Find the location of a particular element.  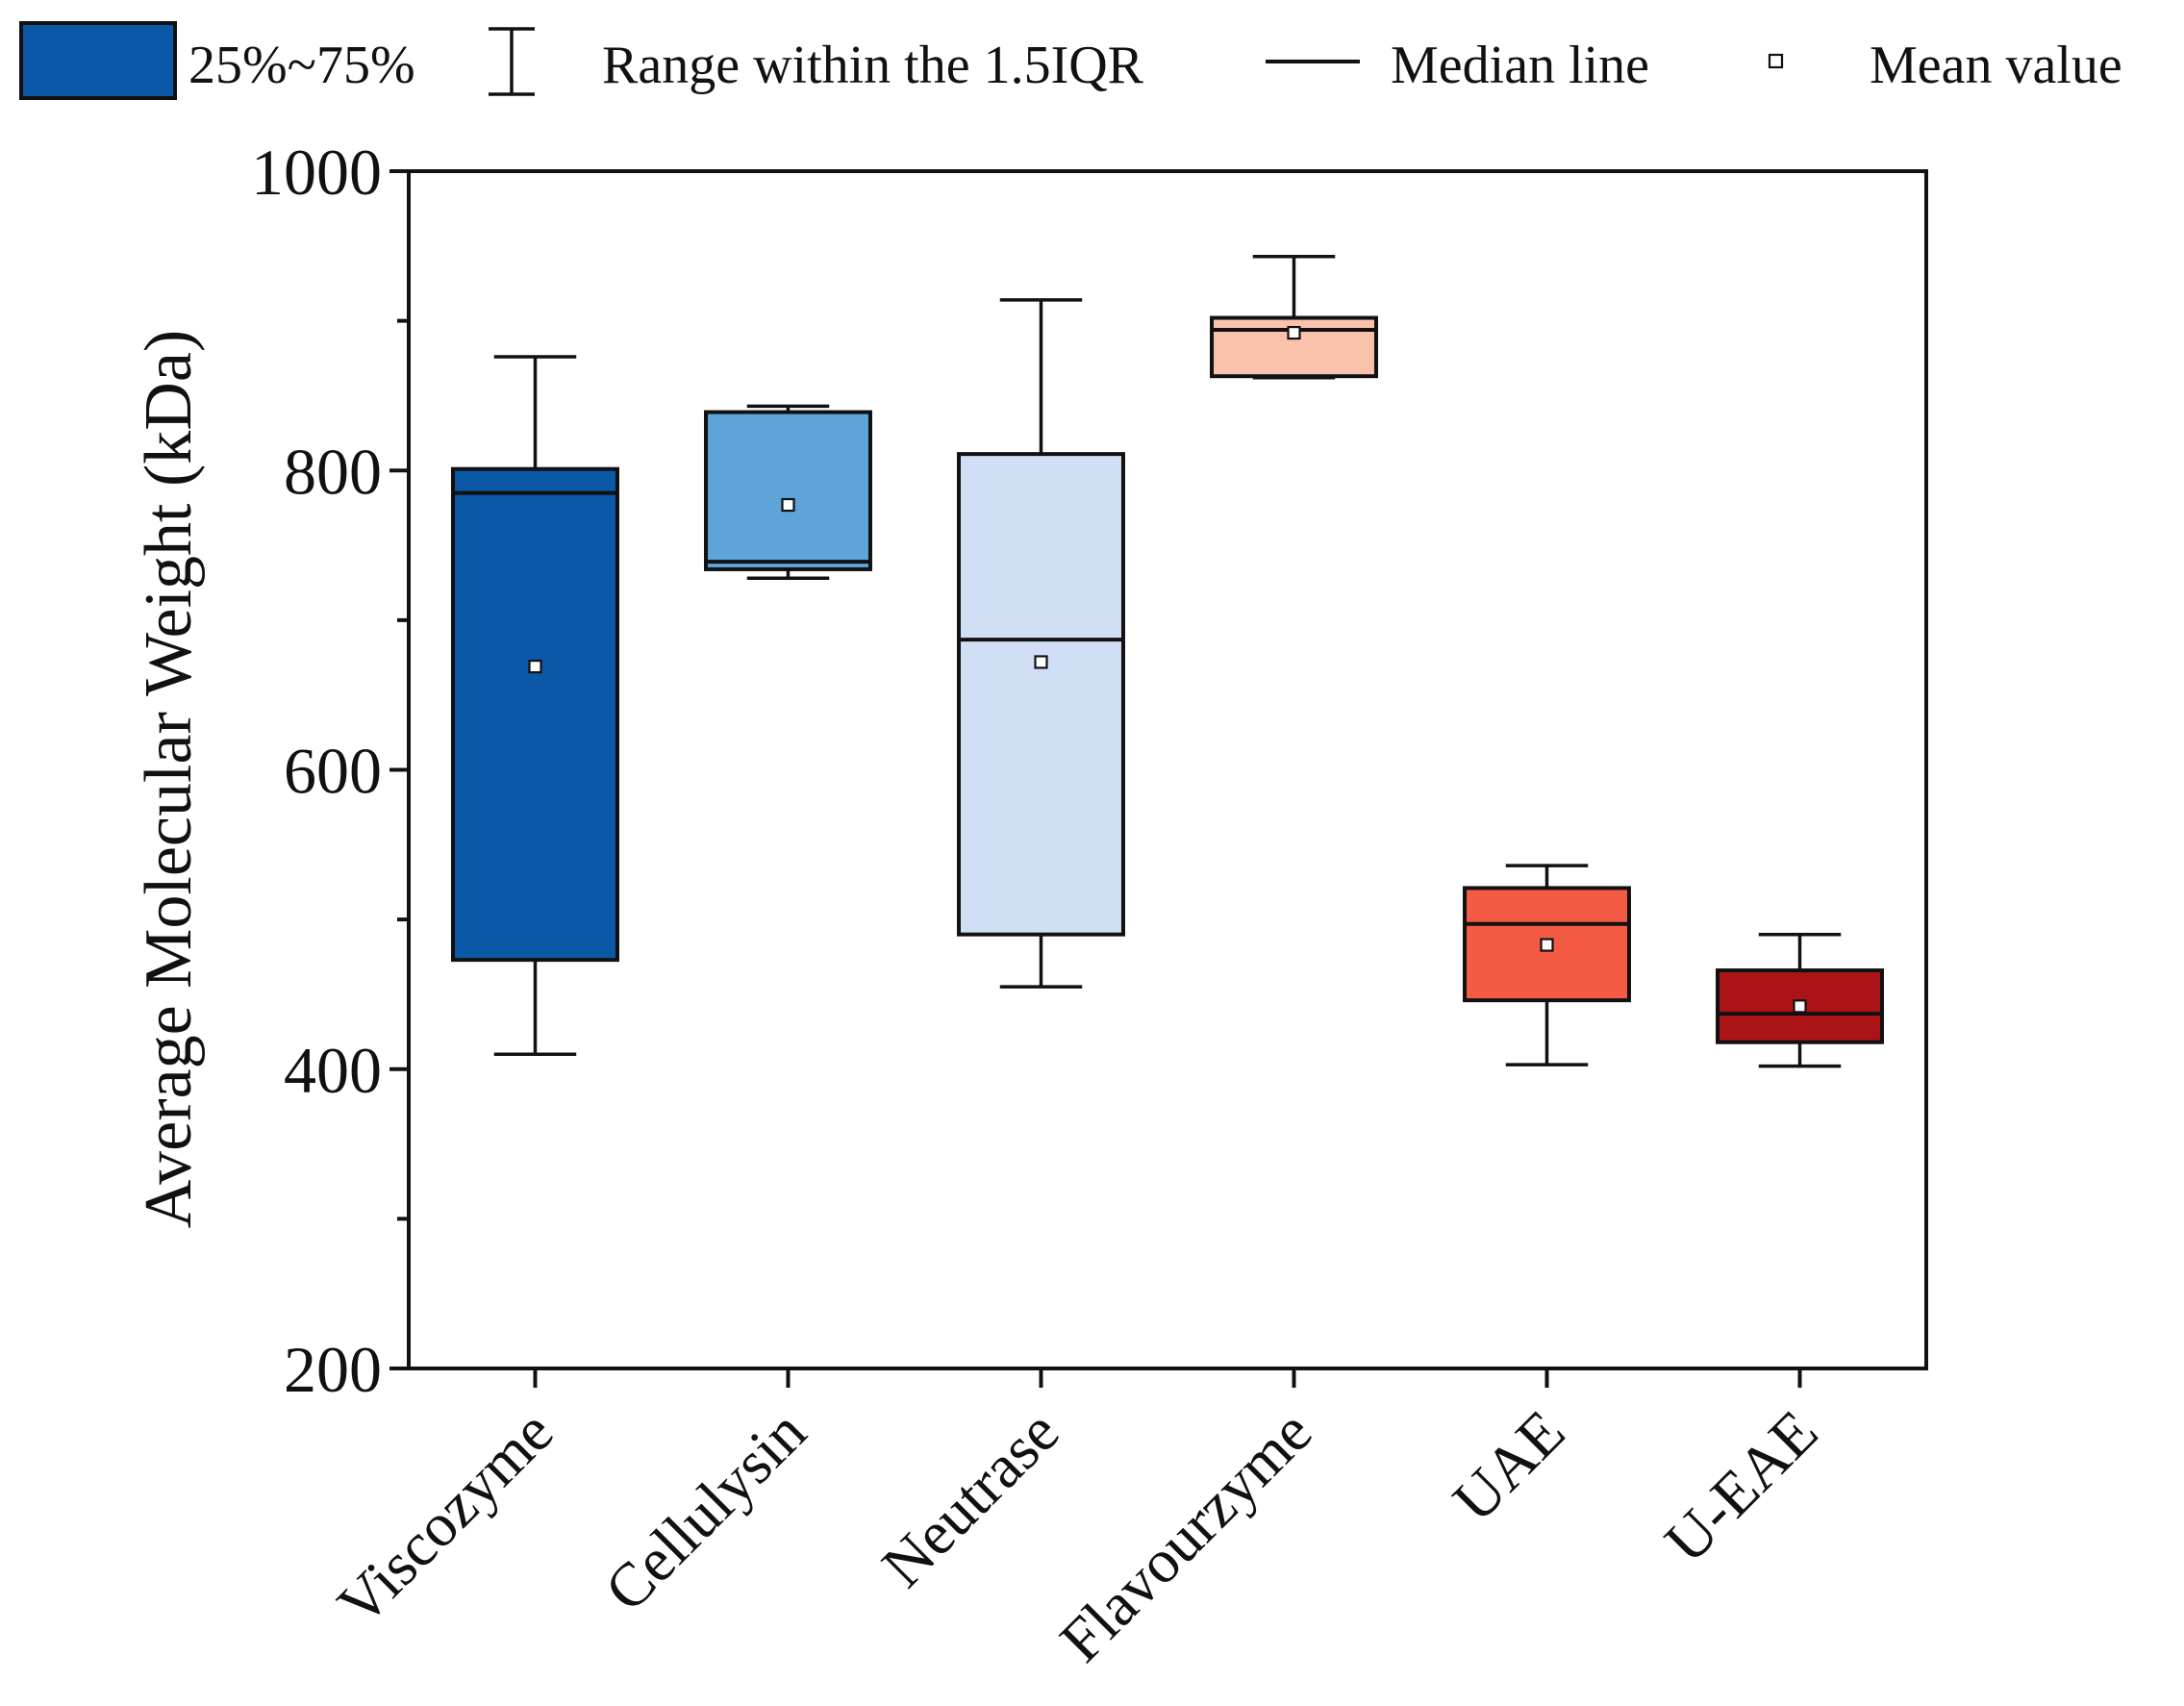

x-tick-label: Flavourzyme is located at coordinates (1185, 1536).